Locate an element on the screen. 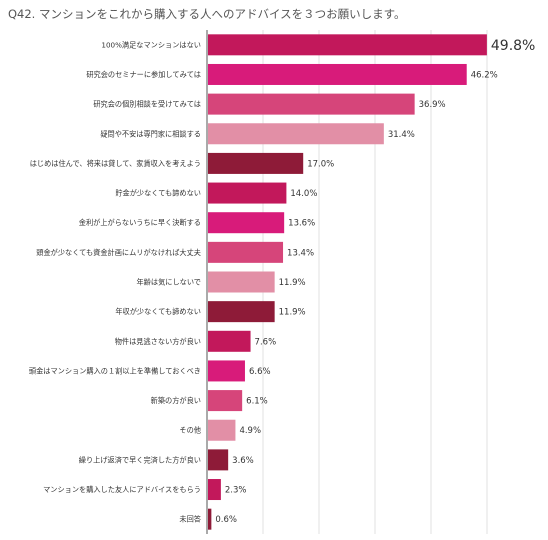 The width and height of the screenshot is (548, 540). category-label-9: 年齢は気にしないで is located at coordinates (169, 282).